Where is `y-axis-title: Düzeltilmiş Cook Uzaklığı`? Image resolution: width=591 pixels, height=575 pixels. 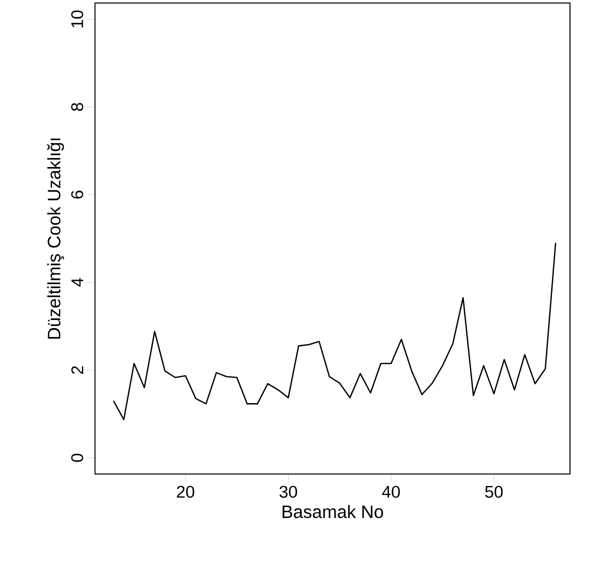 y-axis-title: Düzeltilmiş Cook Uzaklığı is located at coordinates (55, 238).